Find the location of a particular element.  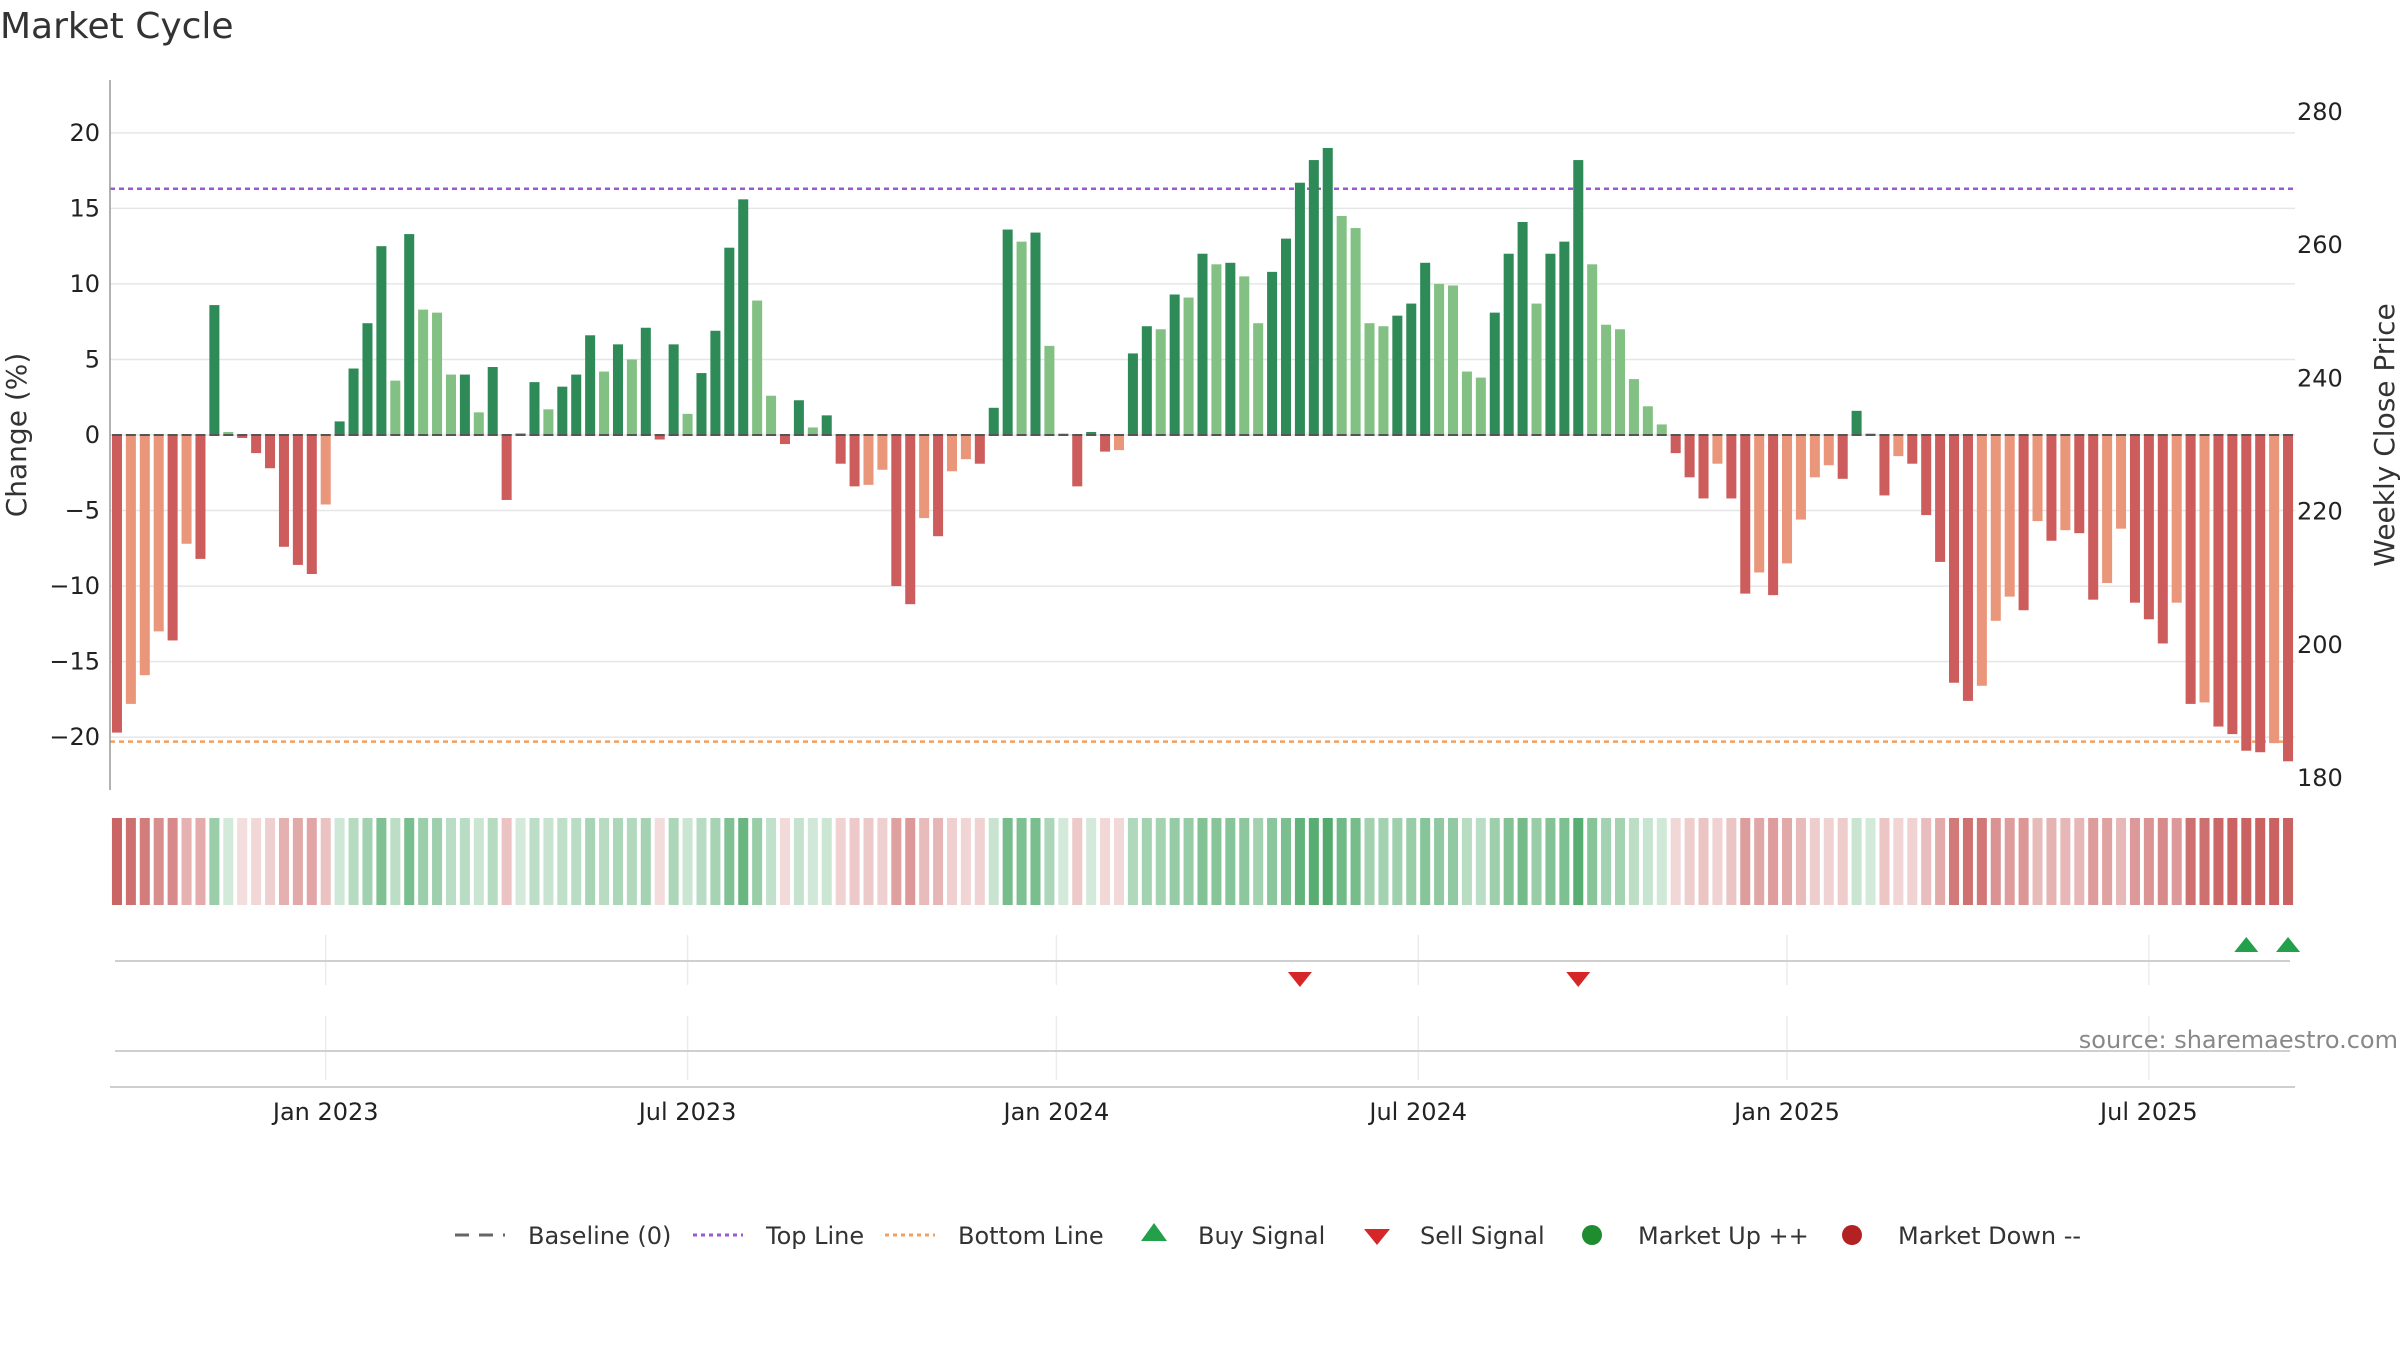

x-tick-label: Jul 2023 is located at coordinates (687, 1112).